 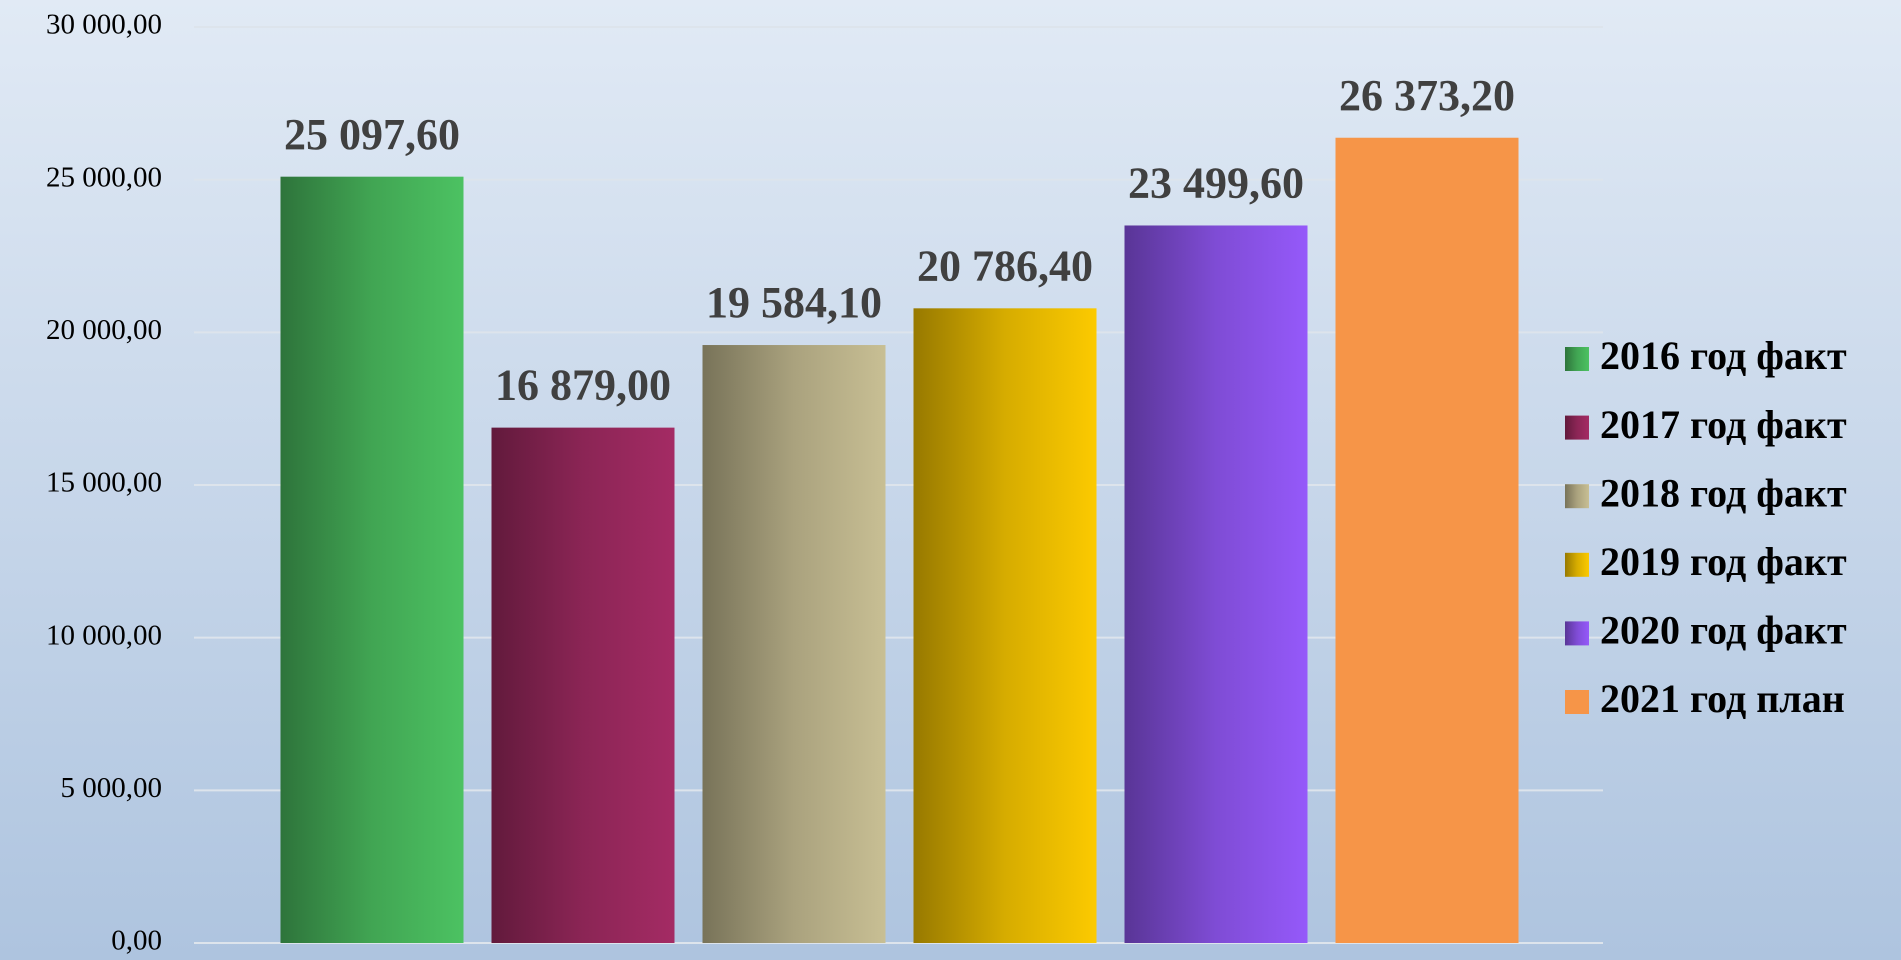 What do you see at coordinates (104, 177) in the screenshot?
I see `y-tick-label: 25 000,00` at bounding box center [104, 177].